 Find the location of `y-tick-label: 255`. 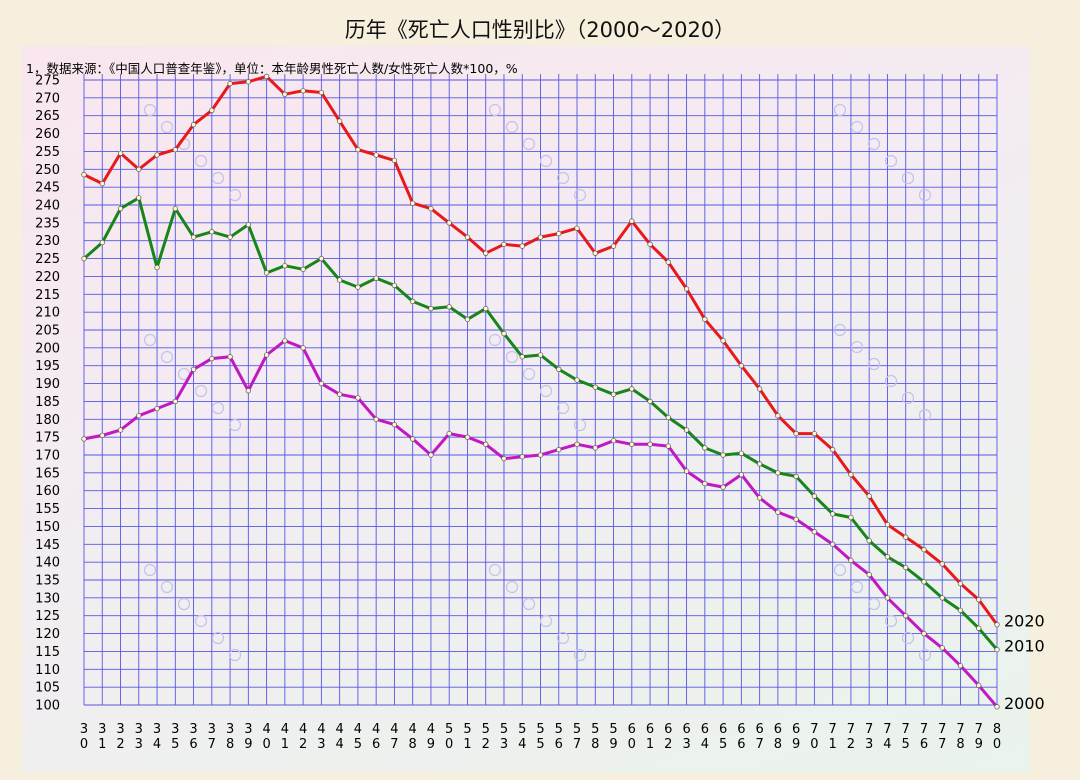

y-tick-label: 255 is located at coordinates (47, 152).